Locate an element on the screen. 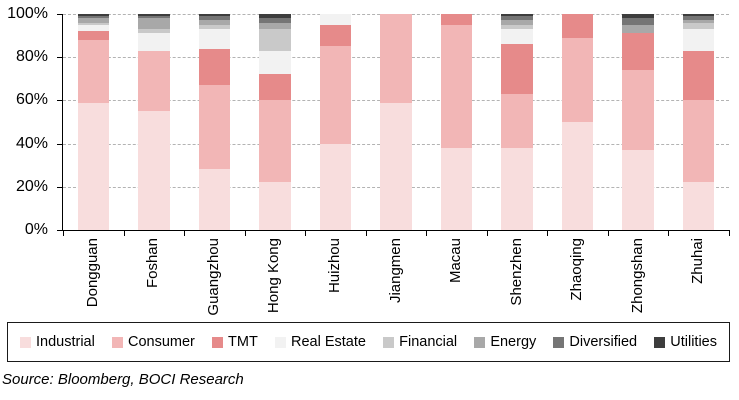 This screenshot has height=400, width=739. x-label-slot: Shenzhen is located at coordinates (516, 278).